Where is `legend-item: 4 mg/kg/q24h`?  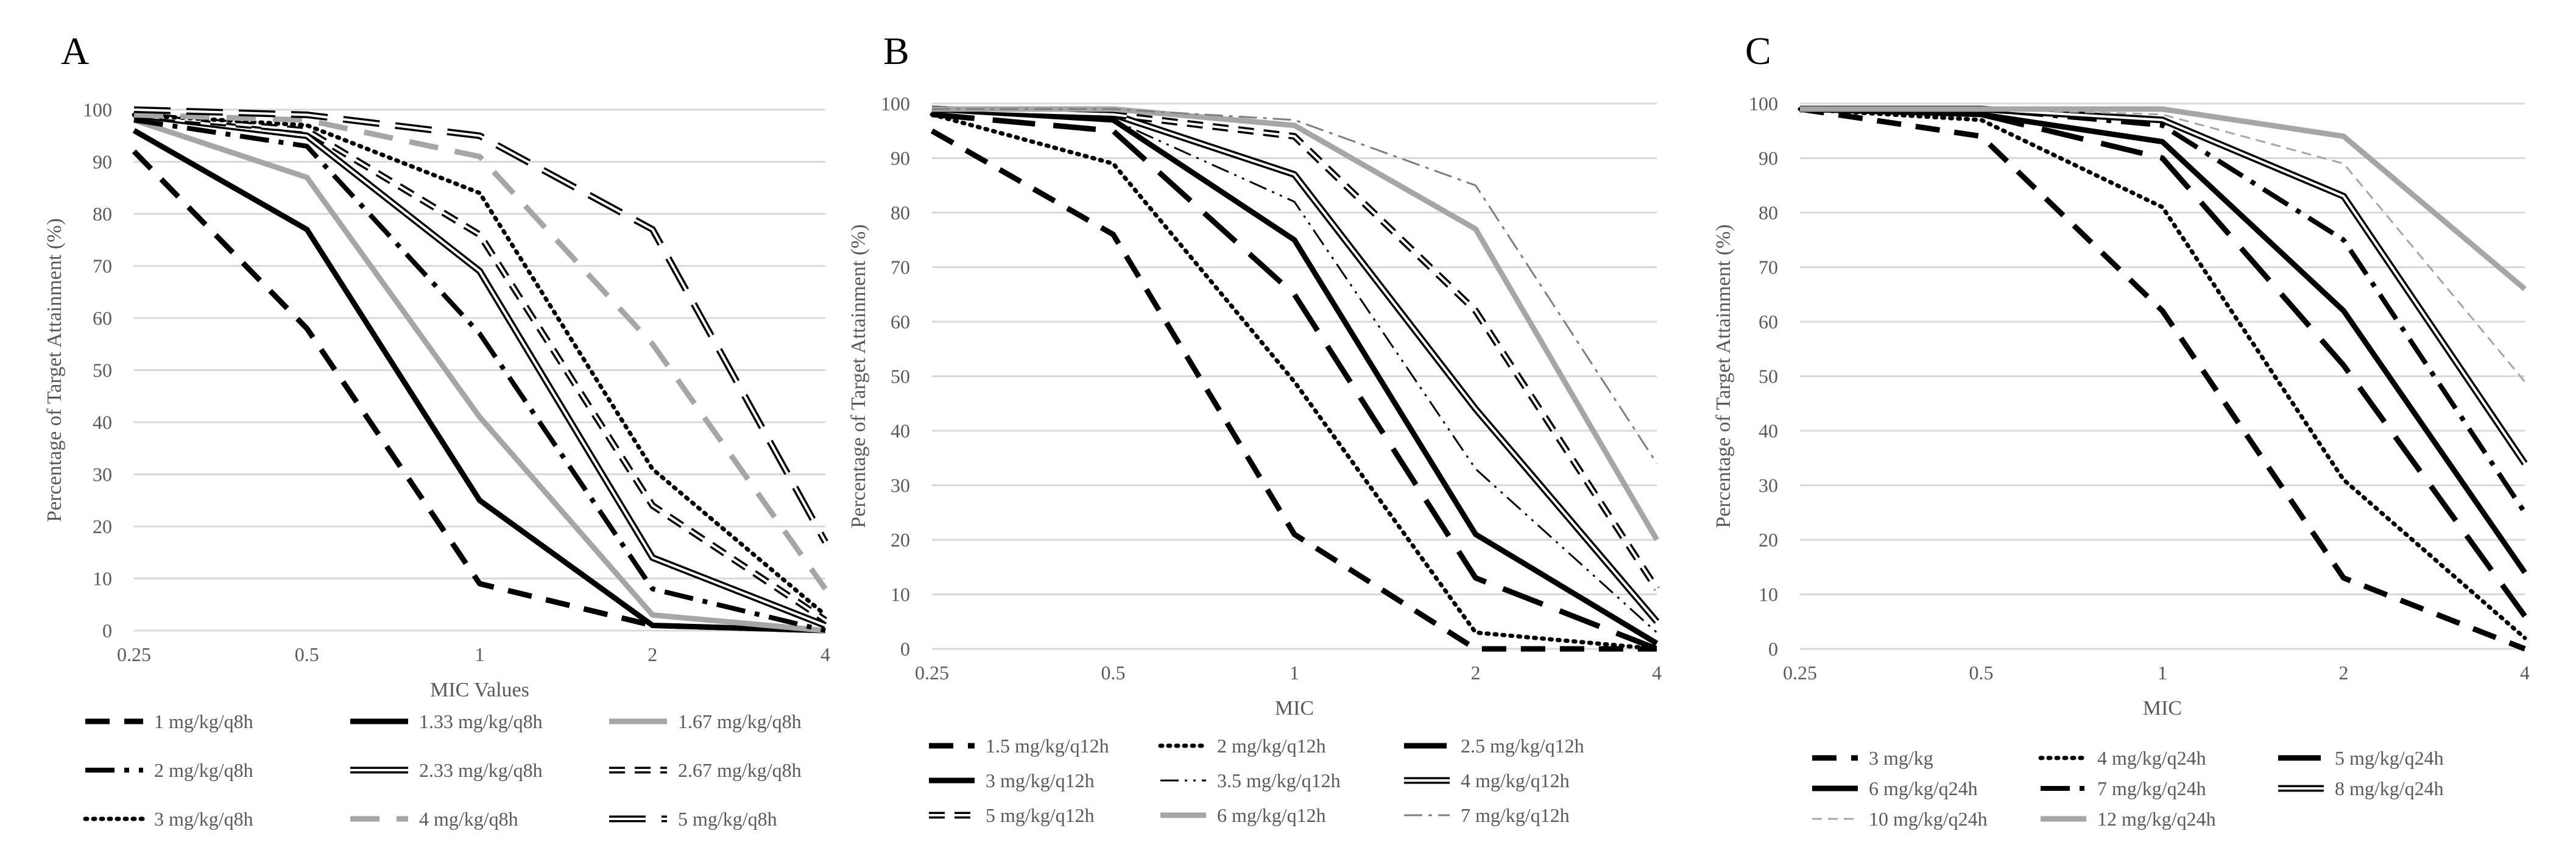 legend-item: 4 mg/kg/q24h is located at coordinates (2122, 758).